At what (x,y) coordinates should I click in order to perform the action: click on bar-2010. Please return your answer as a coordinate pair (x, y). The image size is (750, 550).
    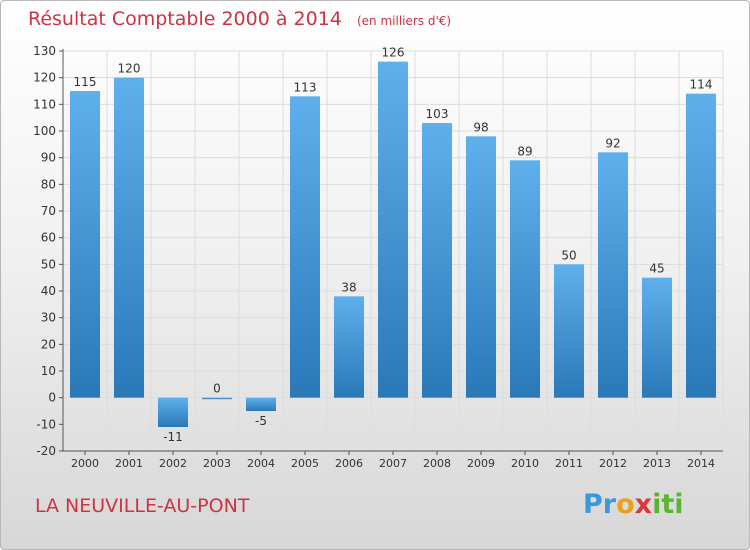
    Looking at the image, I should click on (525, 279).